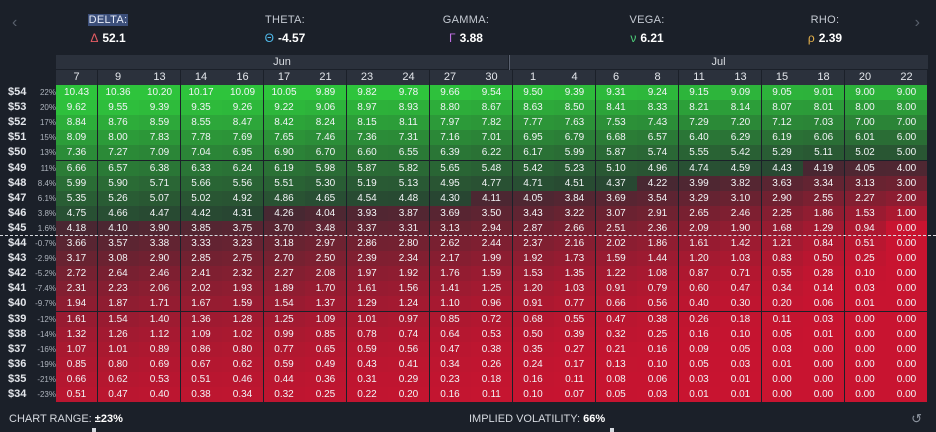 The width and height of the screenshot is (936, 432). What do you see at coordinates (825, 27) in the screenshot?
I see `greek-rho: RHO: ρ 2.39` at bounding box center [825, 27].